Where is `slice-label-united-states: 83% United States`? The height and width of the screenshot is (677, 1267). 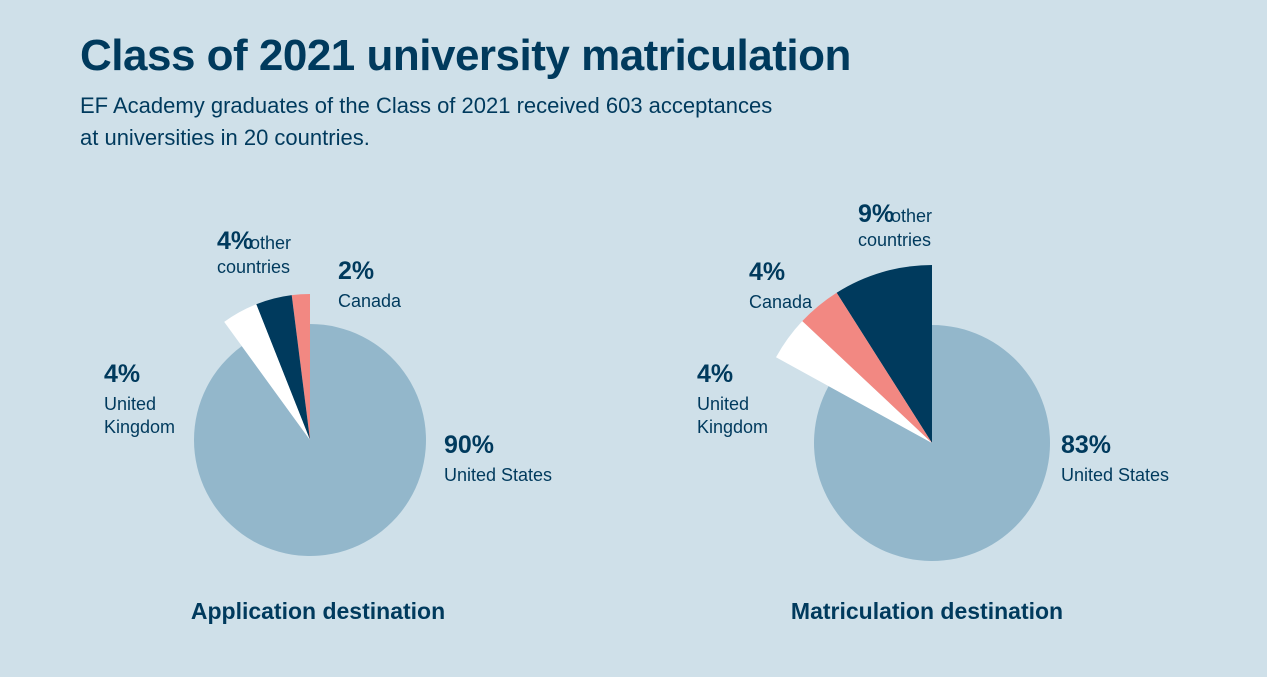
slice-label-united-states: 83% United States is located at coordinates (1115, 458).